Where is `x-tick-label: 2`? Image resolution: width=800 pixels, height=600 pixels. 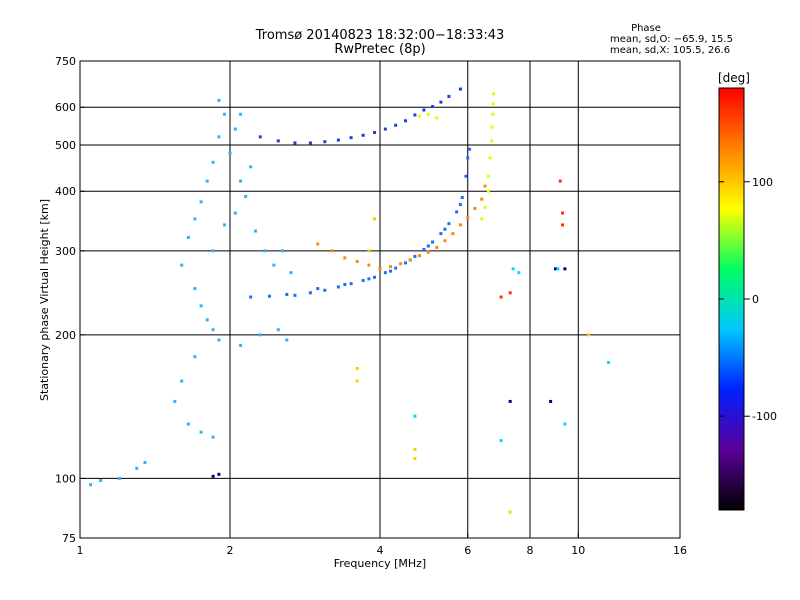
x-tick-label: 2 is located at coordinates (230, 550).